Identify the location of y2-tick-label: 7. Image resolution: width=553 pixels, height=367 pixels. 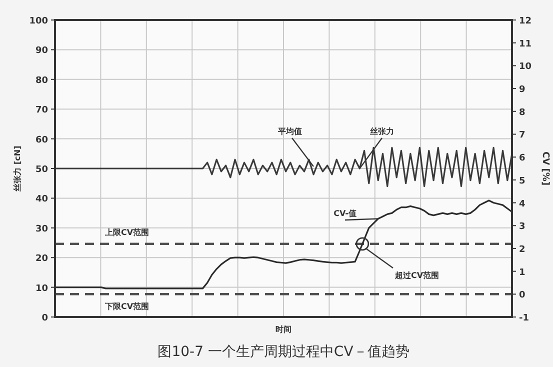
(522, 135).